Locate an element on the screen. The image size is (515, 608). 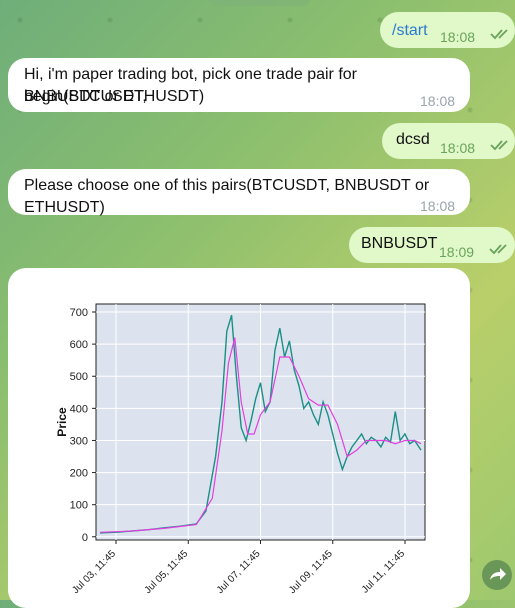
x-tick-label: Jul 05, 11:45 is located at coordinates (167, 572).